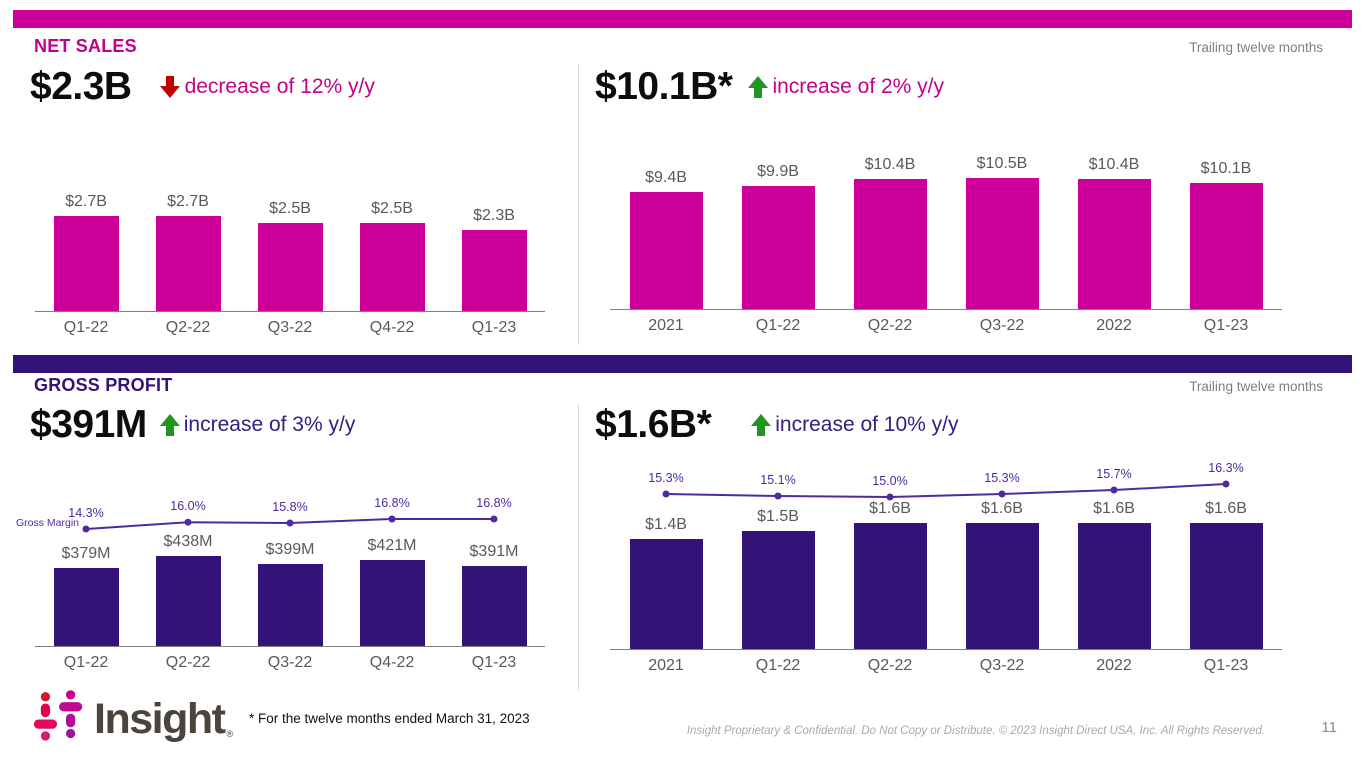 This screenshot has height=768, width=1365. Describe the element at coordinates (81, 86) in the screenshot. I see `net-sales-quarterly-headline: $2.3B` at that location.